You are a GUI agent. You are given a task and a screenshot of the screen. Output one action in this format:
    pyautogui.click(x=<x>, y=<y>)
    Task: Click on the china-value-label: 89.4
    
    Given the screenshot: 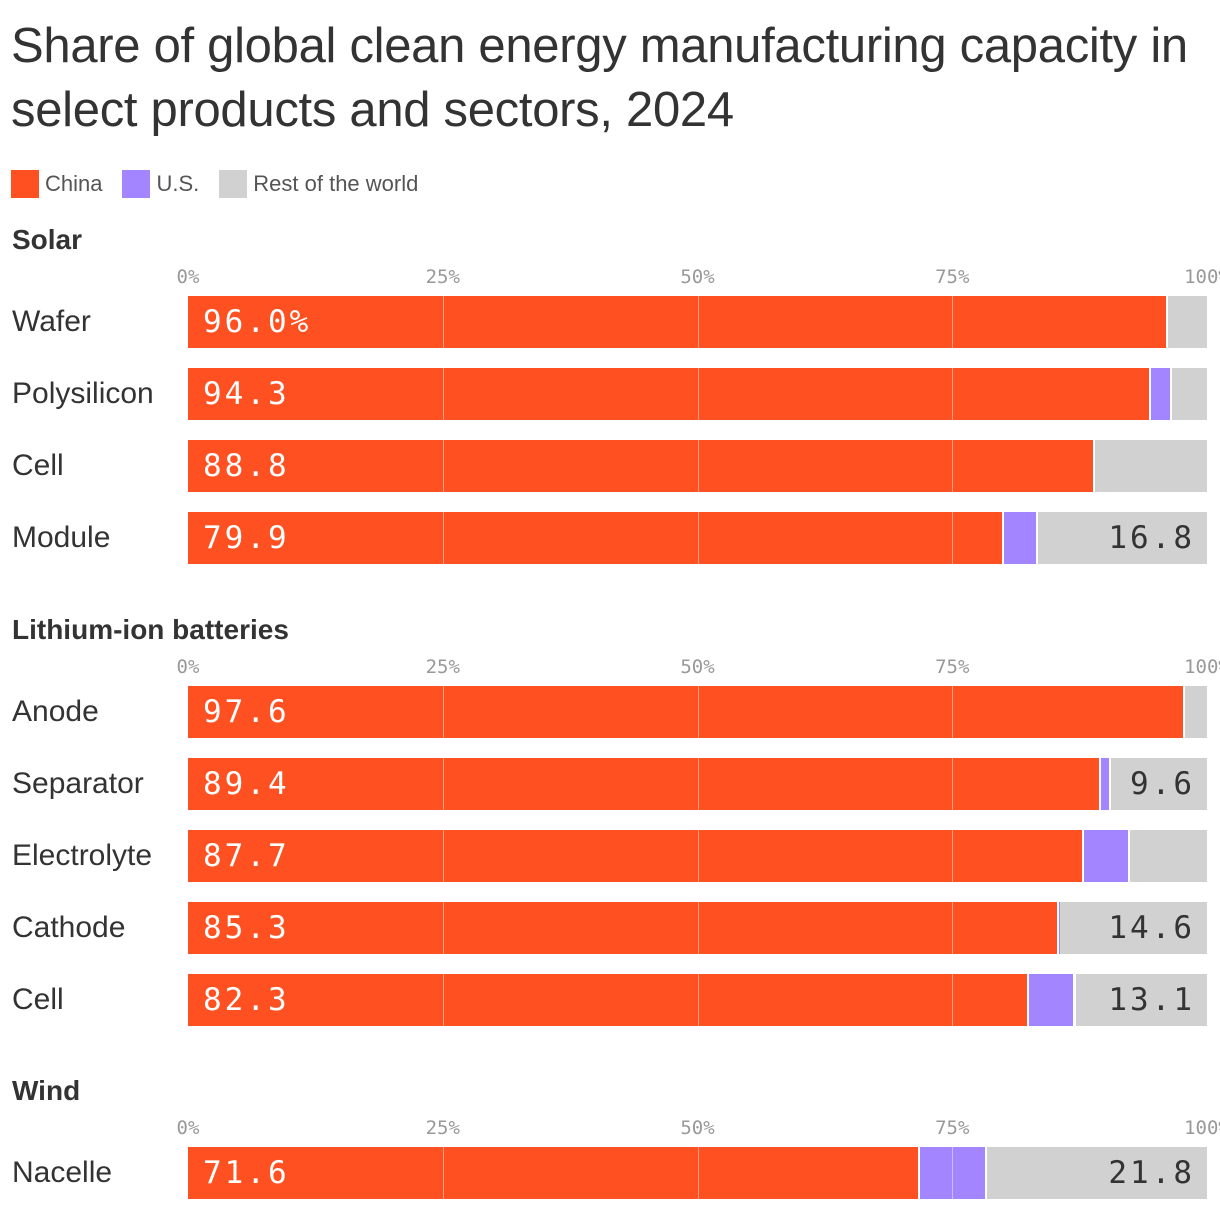 What is the action you would take?
    pyautogui.click(x=246, y=784)
    